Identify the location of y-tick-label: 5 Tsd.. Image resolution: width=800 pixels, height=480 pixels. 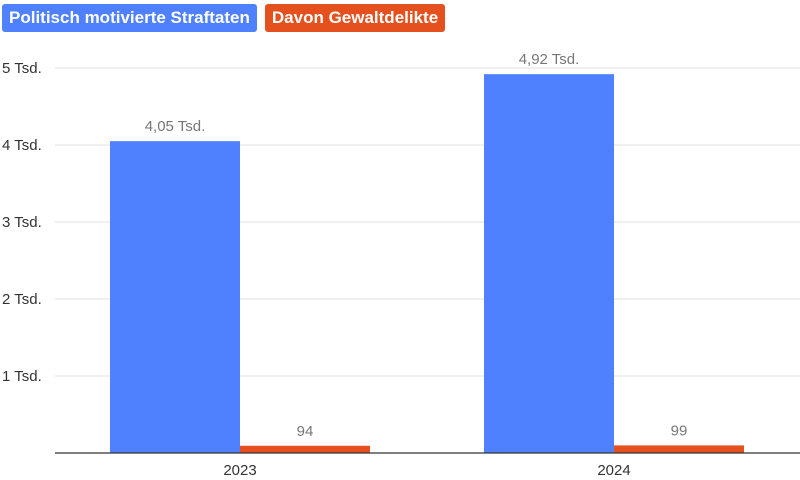
(22, 68).